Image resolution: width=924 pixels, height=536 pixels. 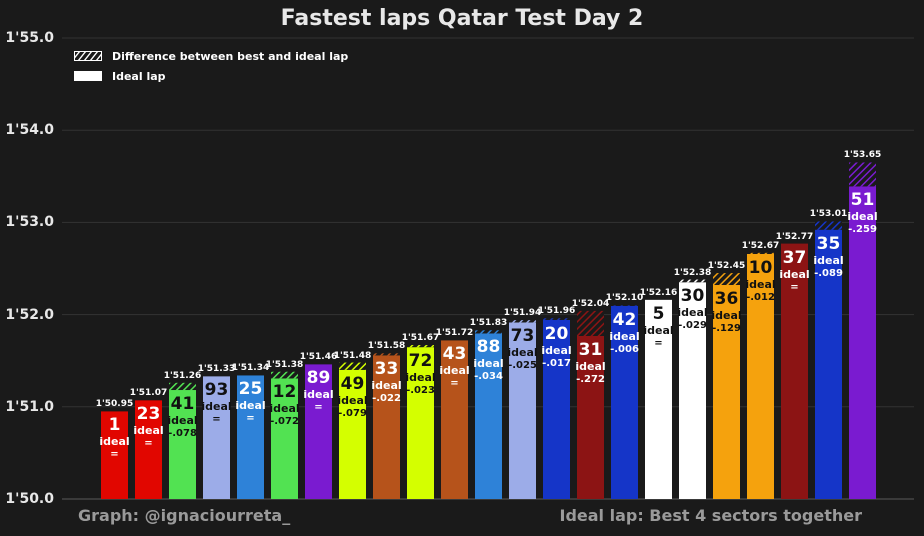 What do you see at coordinates (352, 413) in the screenshot?
I see `difference-label: -.079` at bounding box center [352, 413].